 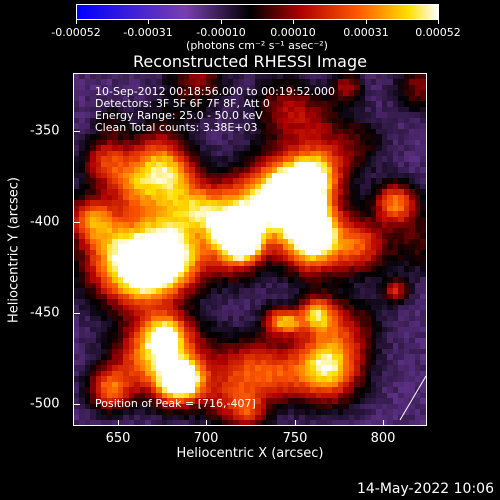 I want to click on colorbar-units: (photons cm⁻² s⁻¹ asec⁻²), so click(x=257, y=45).